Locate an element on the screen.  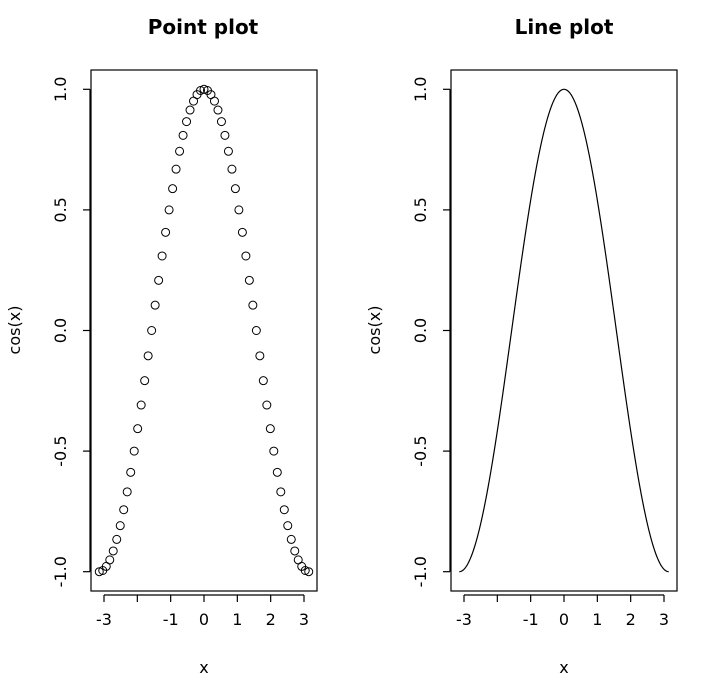
panel-title: Line plot is located at coordinates (564, 27).